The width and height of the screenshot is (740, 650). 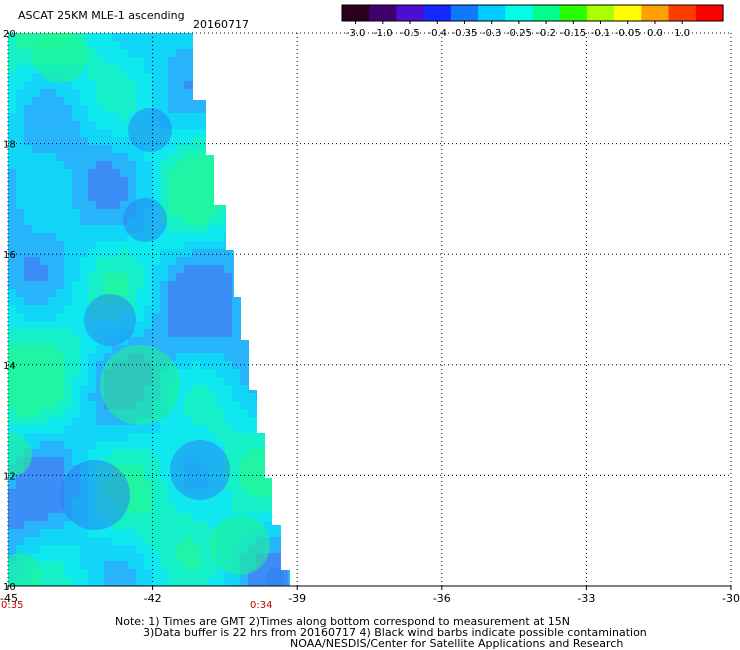 What do you see at coordinates (442, 598) in the screenshot?
I see `x-tick-label: -36` at bounding box center [442, 598].